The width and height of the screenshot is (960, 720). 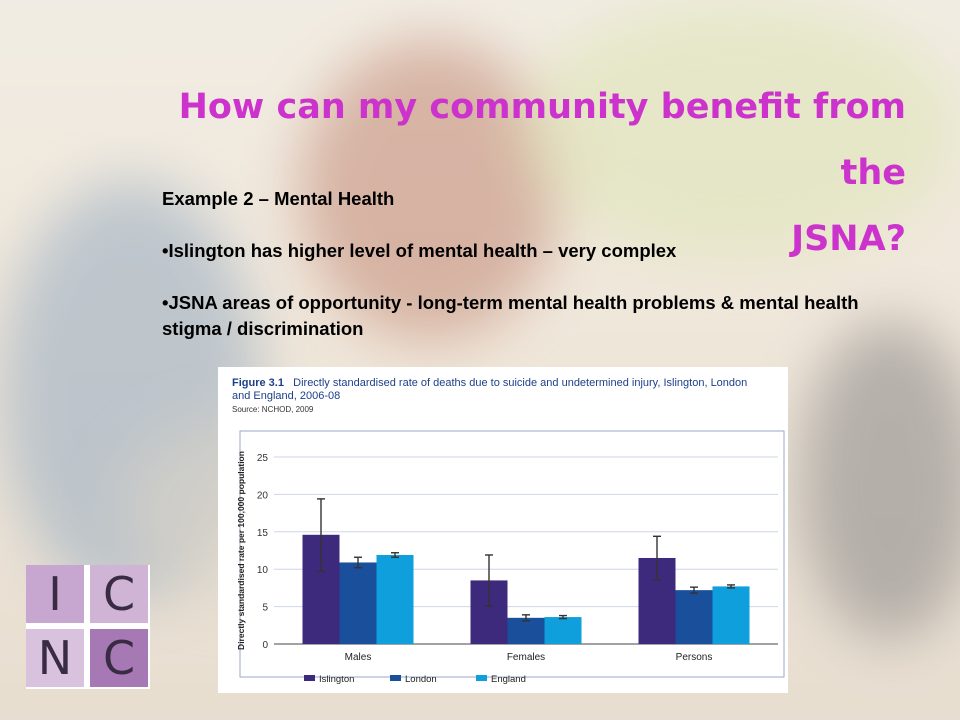 What do you see at coordinates (88, 627) in the screenshot?
I see `icnc-logo: I C N C` at bounding box center [88, 627].